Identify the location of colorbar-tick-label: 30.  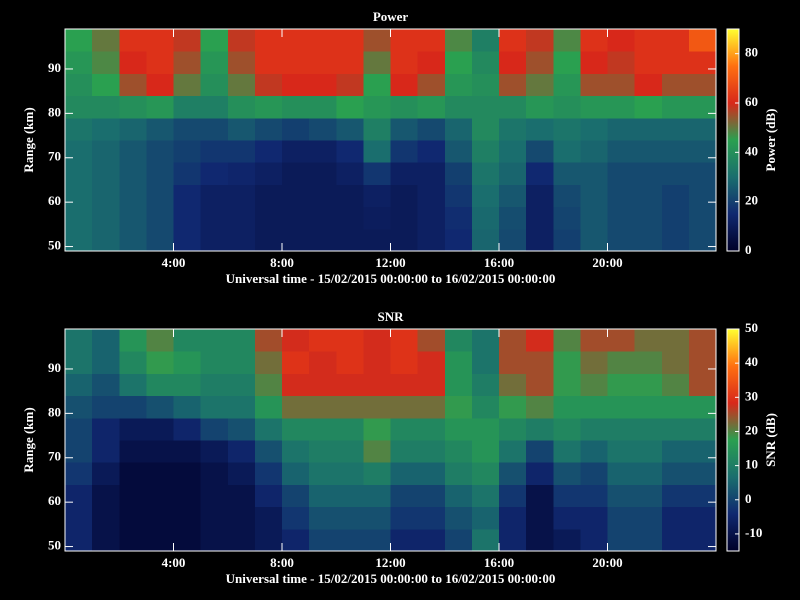
(751, 395).